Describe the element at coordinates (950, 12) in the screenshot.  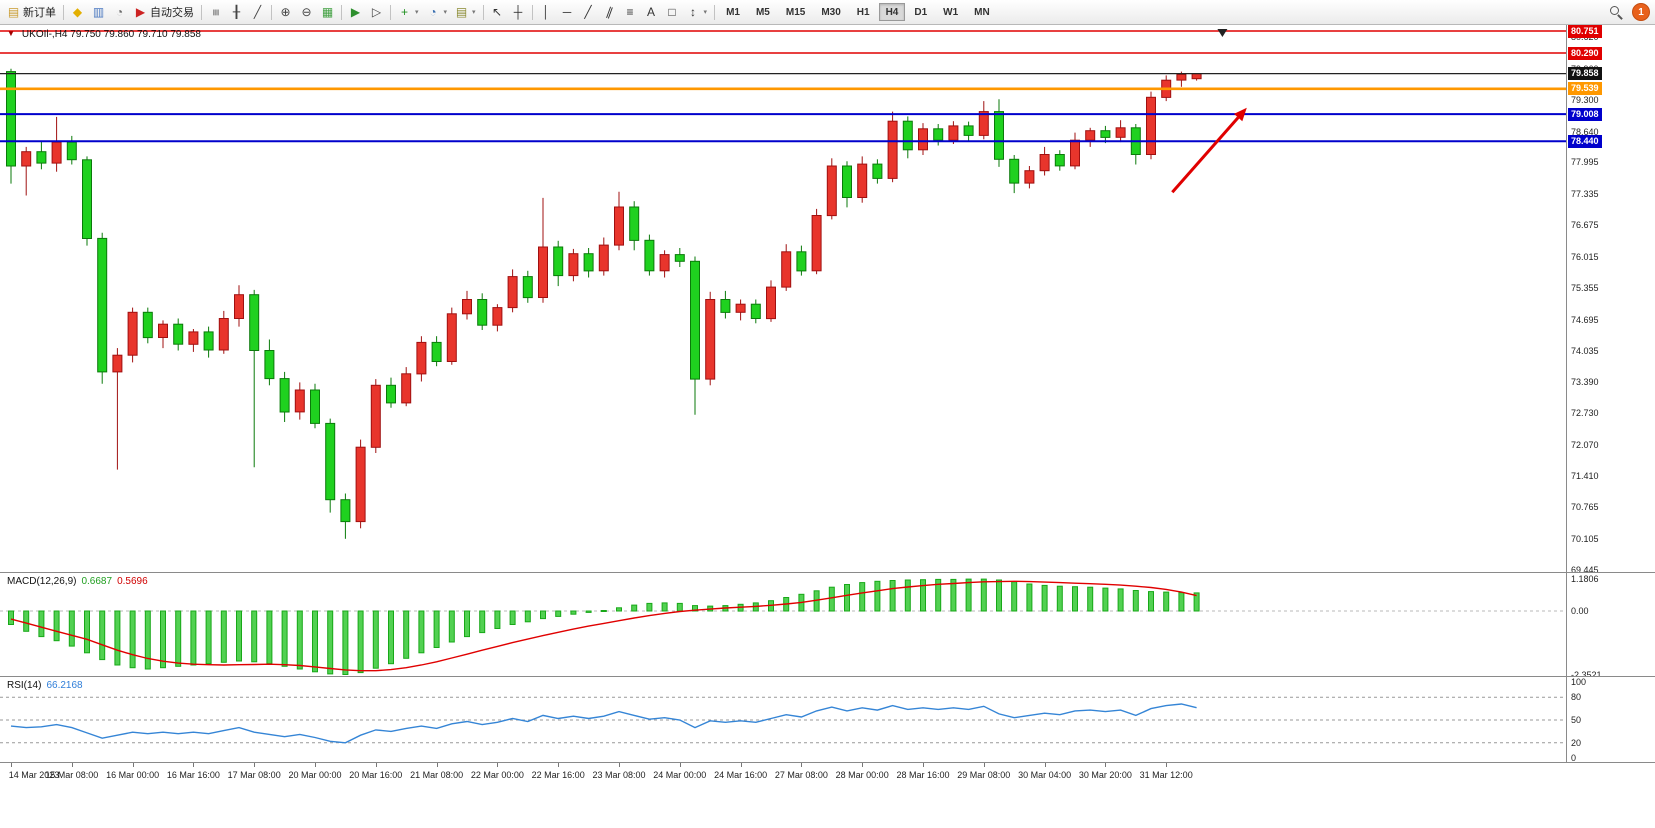
I see `timeframe-w1: W1` at that location.